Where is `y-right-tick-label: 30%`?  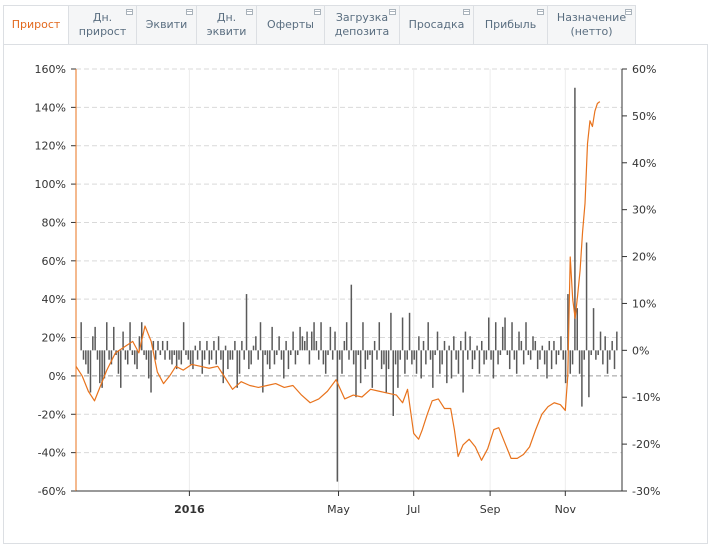 y-right-tick-label: 30% is located at coordinates (644, 210).